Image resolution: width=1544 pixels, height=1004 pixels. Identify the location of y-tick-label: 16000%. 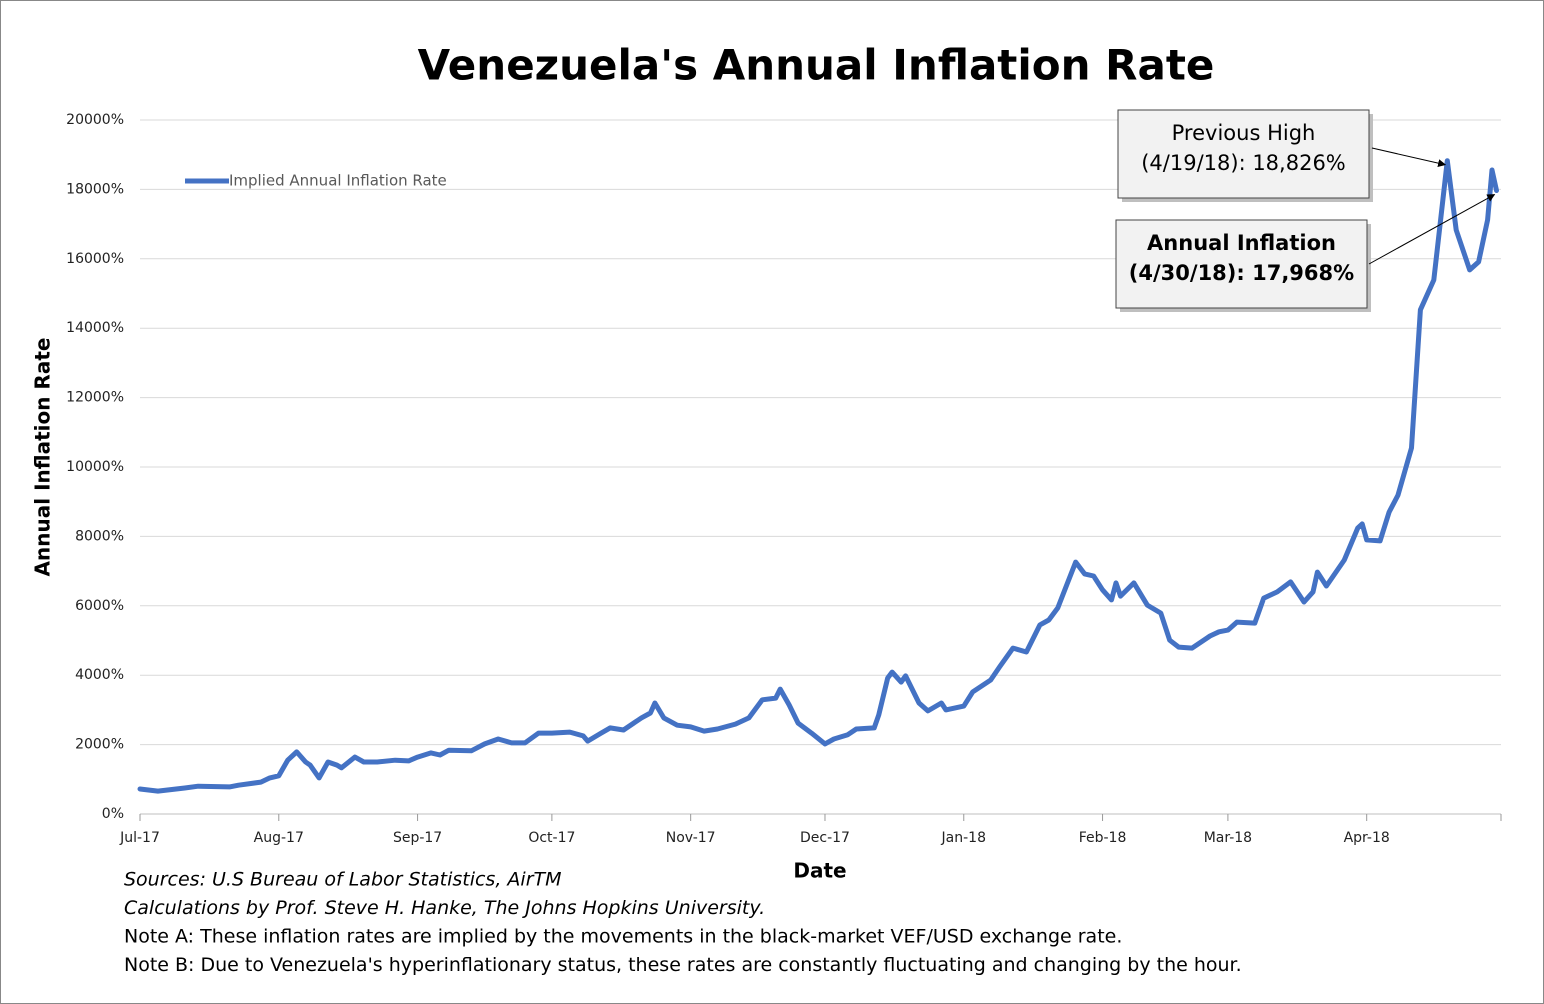
(95, 259).